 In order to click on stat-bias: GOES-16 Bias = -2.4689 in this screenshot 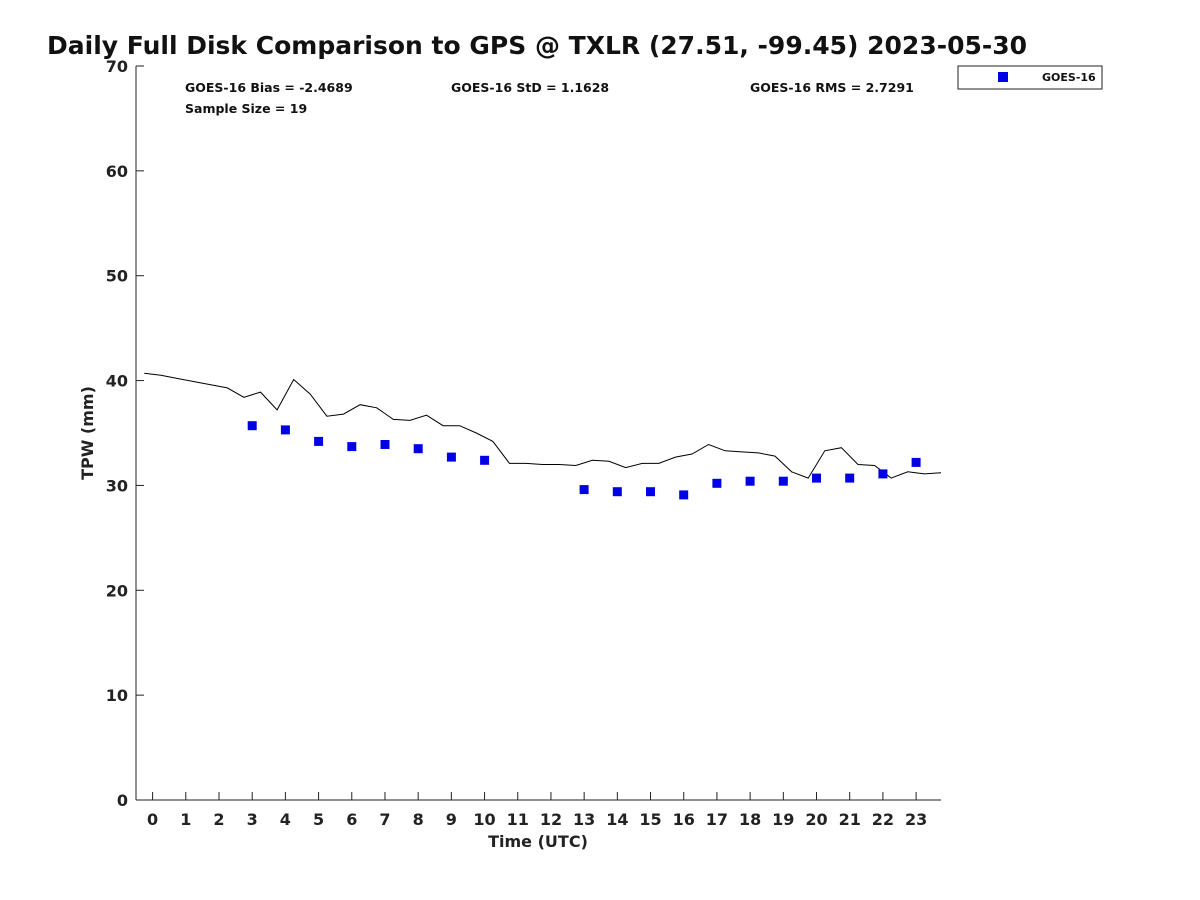, I will do `click(269, 87)`.